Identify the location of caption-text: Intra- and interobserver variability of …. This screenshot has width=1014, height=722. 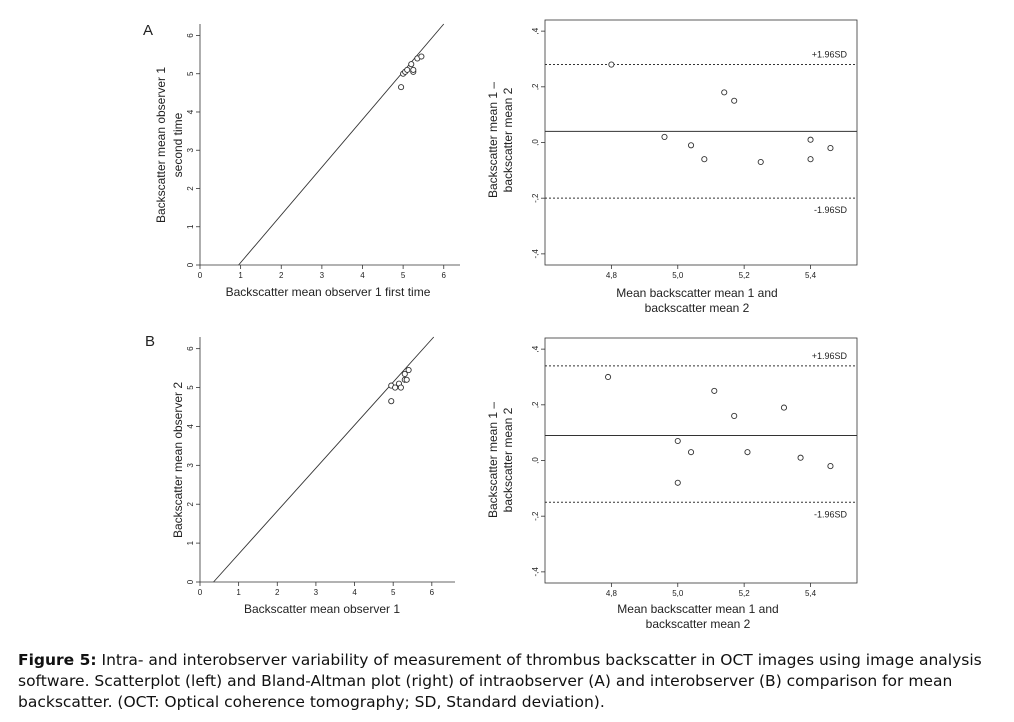
(500, 681).